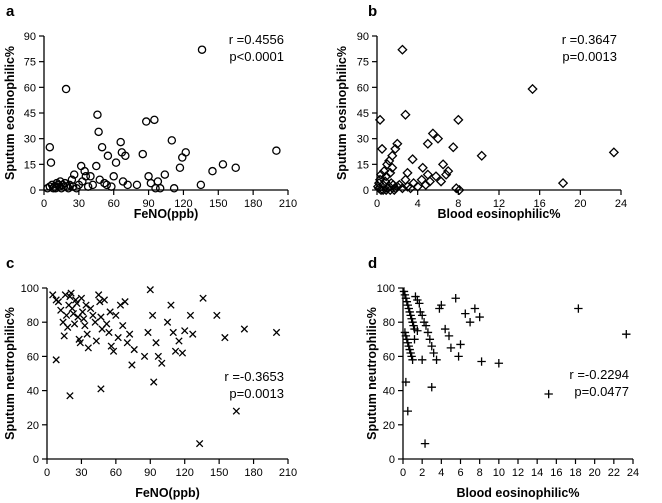 Image resolution: width=662 pixels, height=503 pixels. I want to click on x-axis-label: Blood eosinophilic%, so click(499, 214).